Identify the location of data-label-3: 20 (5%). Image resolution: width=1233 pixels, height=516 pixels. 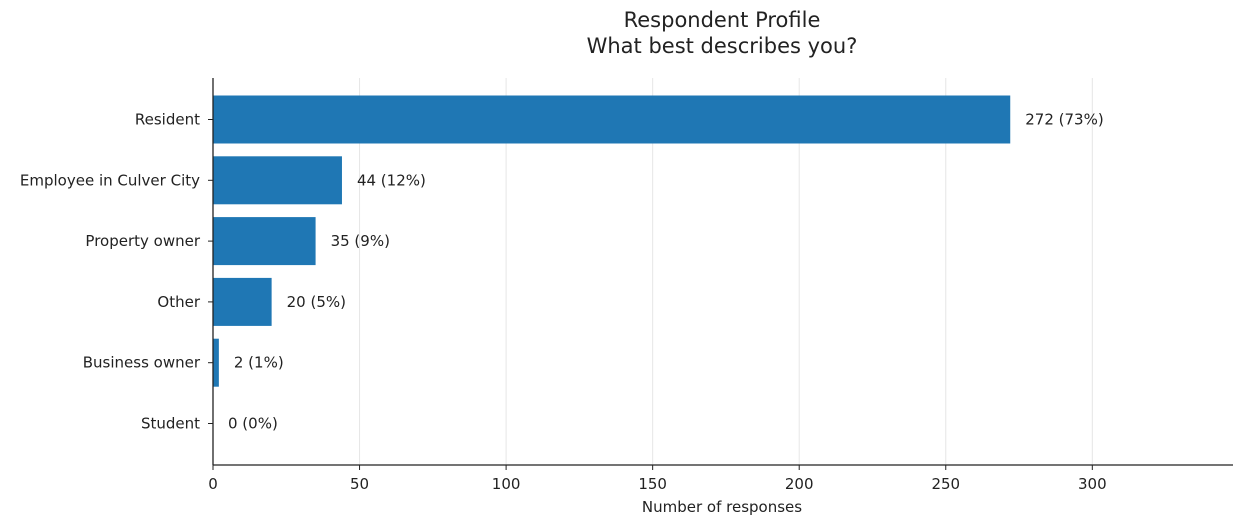
(316, 302).